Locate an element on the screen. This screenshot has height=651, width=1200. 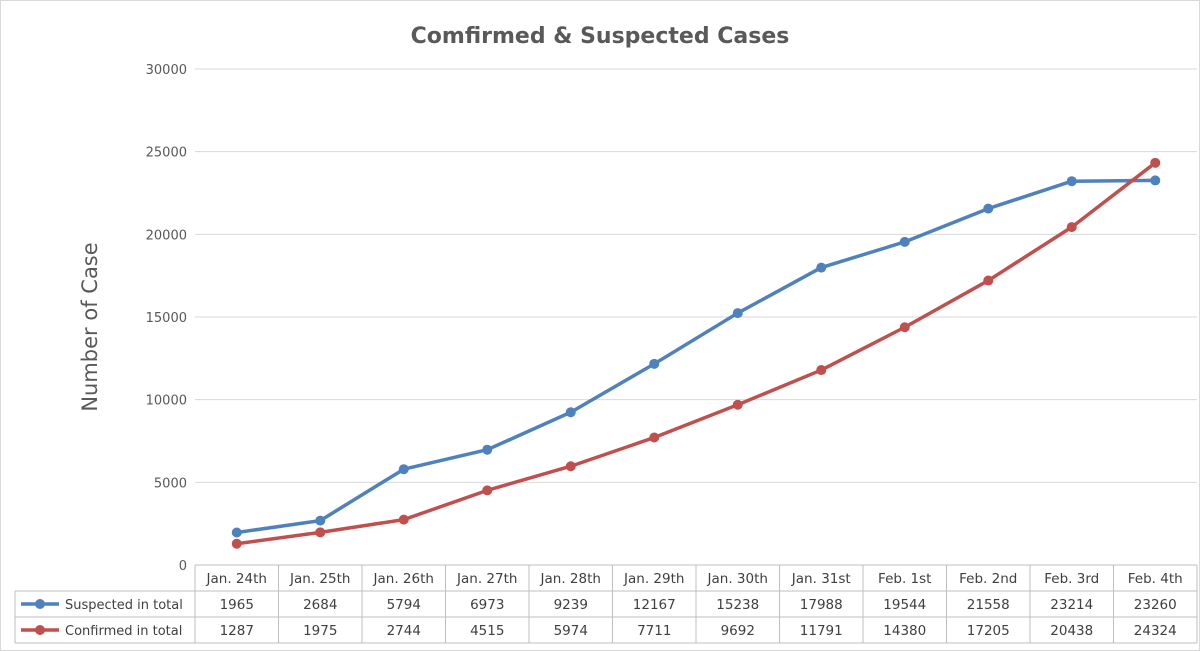
x-category-label: Feb. 3rd is located at coordinates (1071, 579).